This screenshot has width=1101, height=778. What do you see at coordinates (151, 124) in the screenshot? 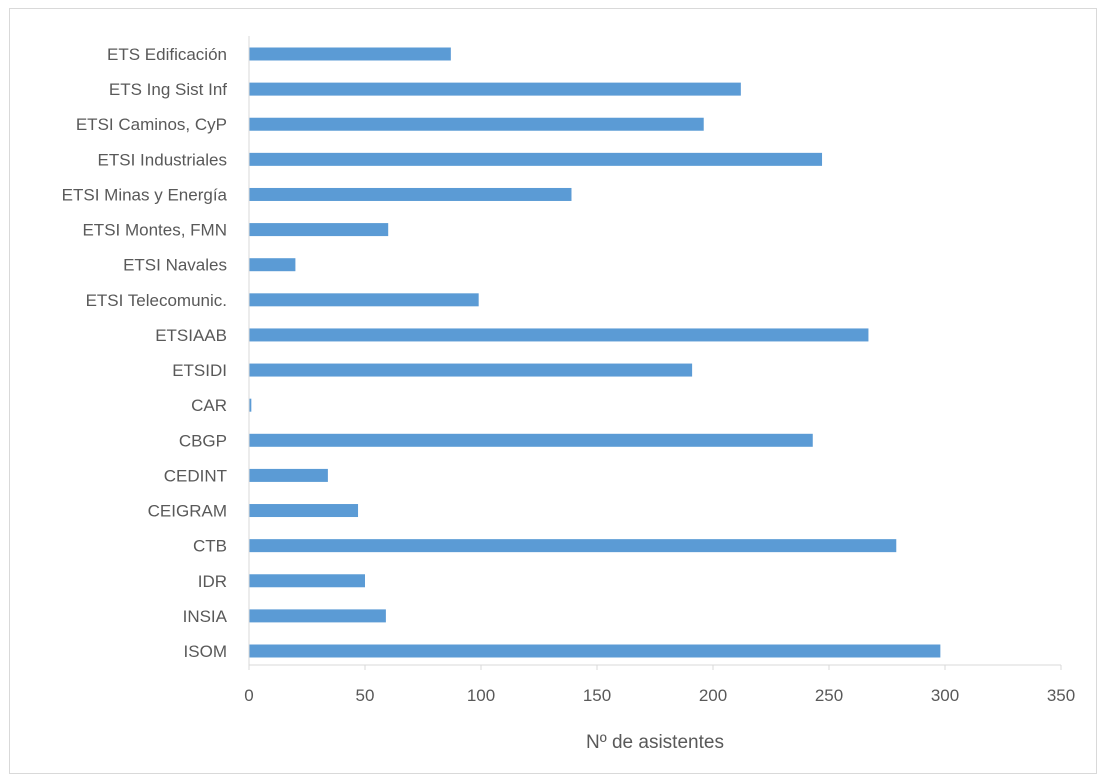
I see `category-label: ETSI Caminos, CyP` at bounding box center [151, 124].